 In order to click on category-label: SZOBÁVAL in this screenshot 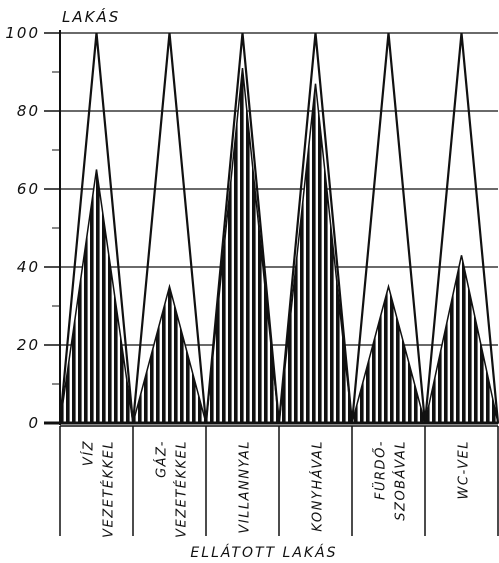, I will do `click(401, 480)`.